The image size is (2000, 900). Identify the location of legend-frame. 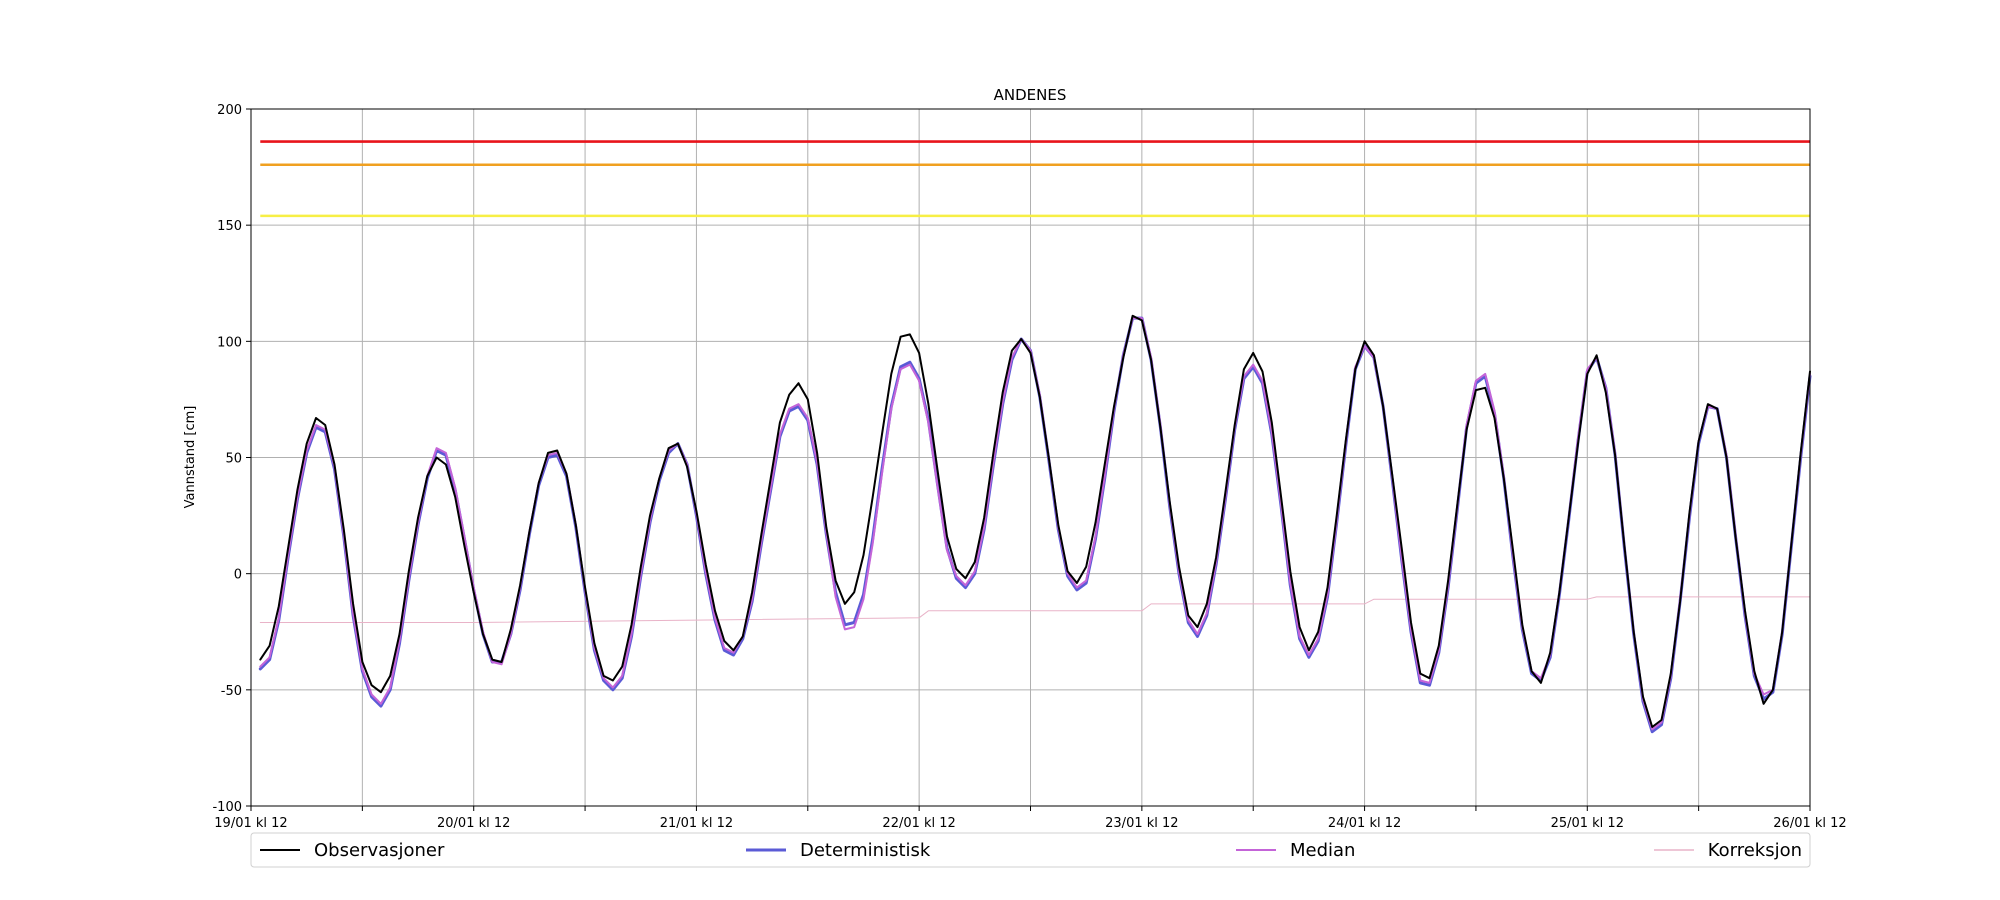
(1030, 850).